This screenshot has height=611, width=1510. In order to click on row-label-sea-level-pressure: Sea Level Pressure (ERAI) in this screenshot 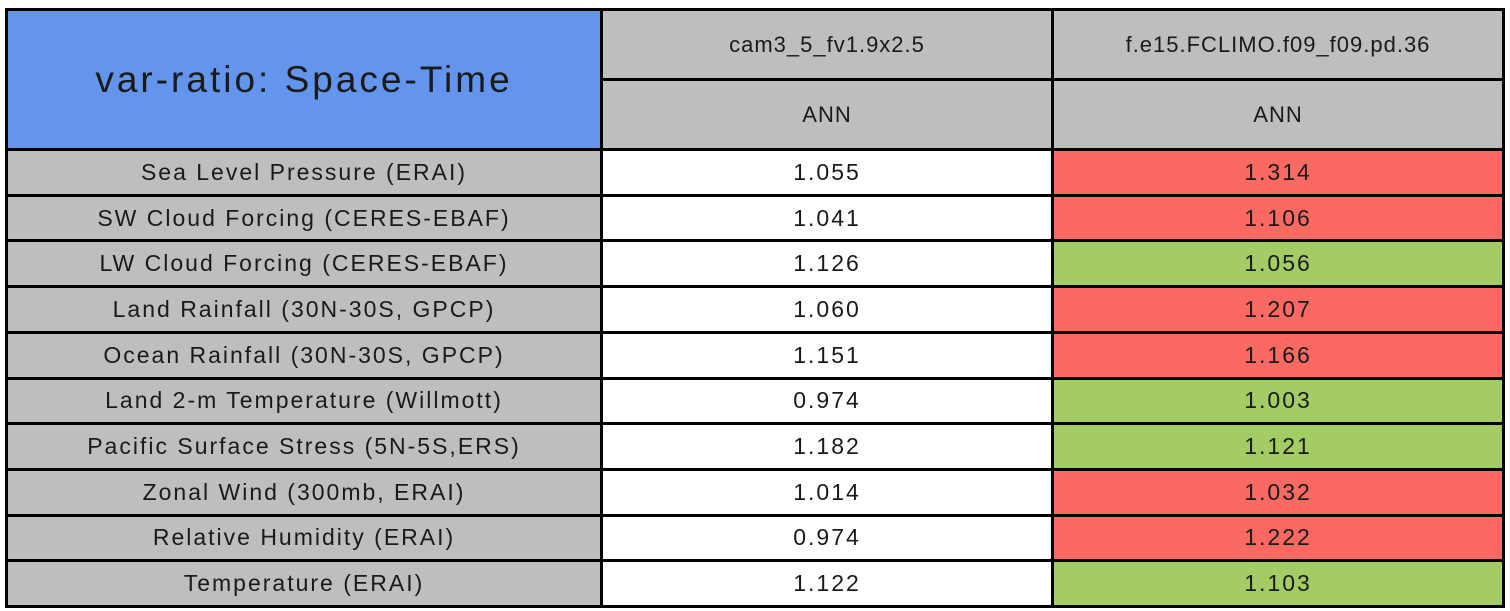, I will do `click(304, 172)`.